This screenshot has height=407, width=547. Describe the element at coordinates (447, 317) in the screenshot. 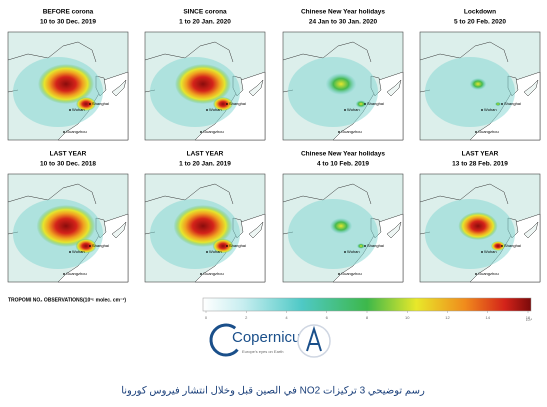

I see `colorbar-tick-label: 12` at that location.